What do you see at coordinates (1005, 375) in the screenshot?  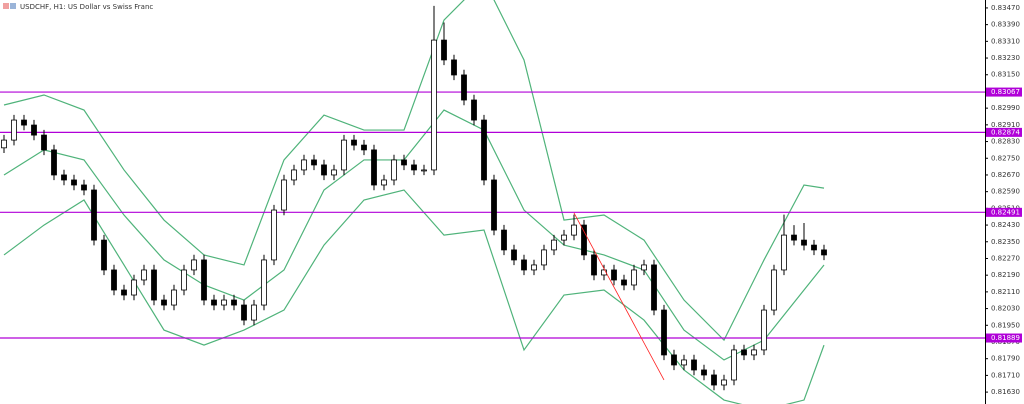 I see `y-tick-label: 0.81710` at bounding box center [1005, 375].